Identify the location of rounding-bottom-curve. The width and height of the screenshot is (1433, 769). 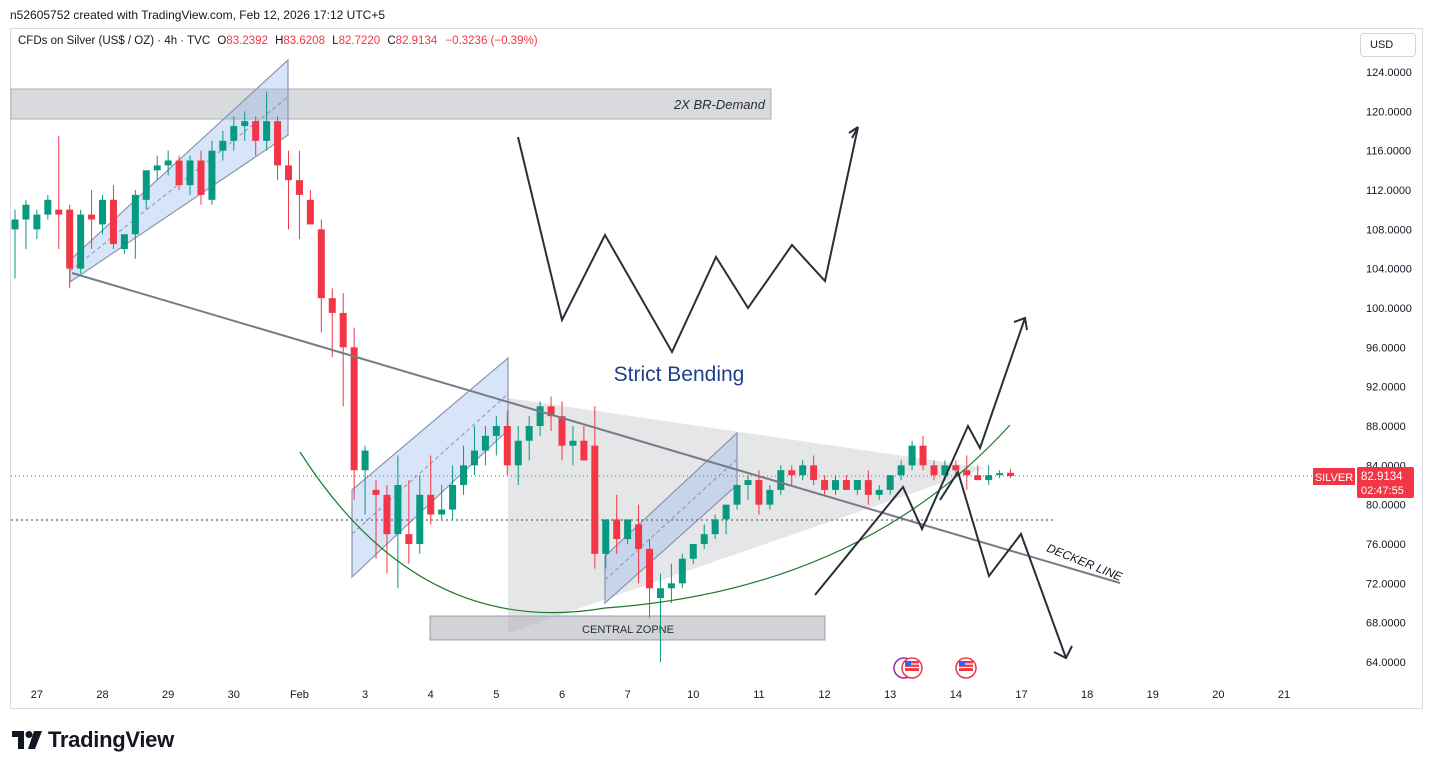
(655, 519).